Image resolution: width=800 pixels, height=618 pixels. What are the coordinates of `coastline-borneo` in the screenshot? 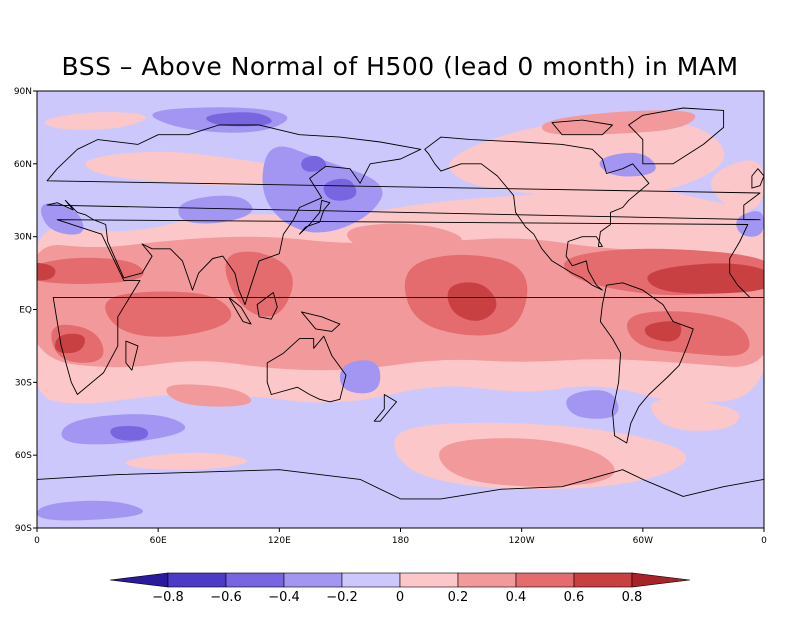 It's located at (267, 306).